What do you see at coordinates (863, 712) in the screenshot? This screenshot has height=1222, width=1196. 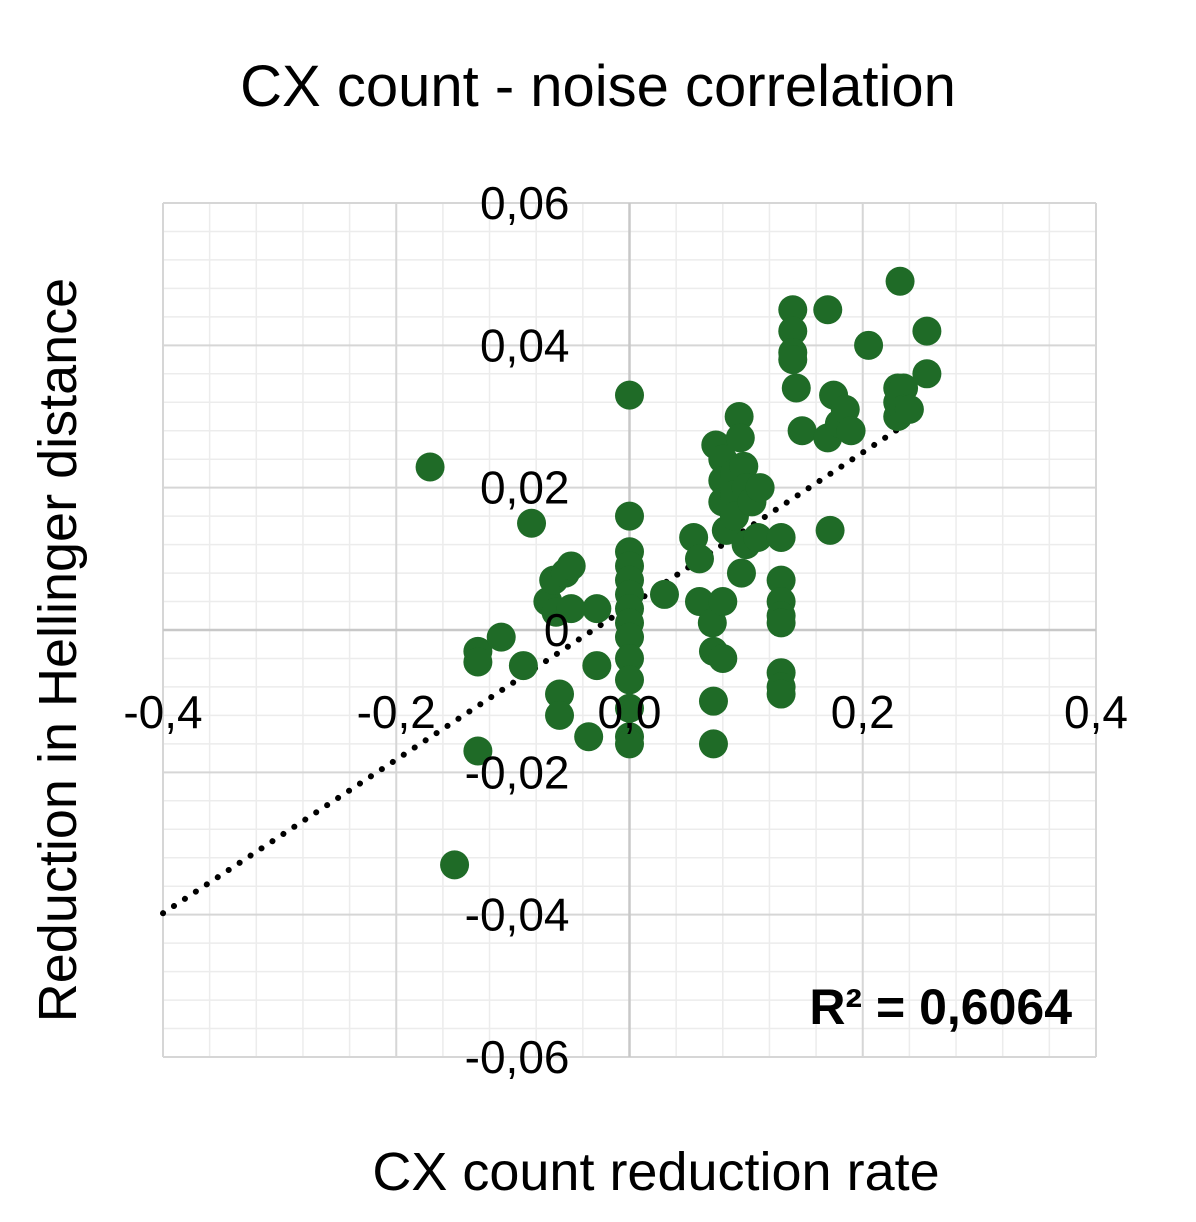 I see `x-tick-label: 0,2` at bounding box center [863, 712].